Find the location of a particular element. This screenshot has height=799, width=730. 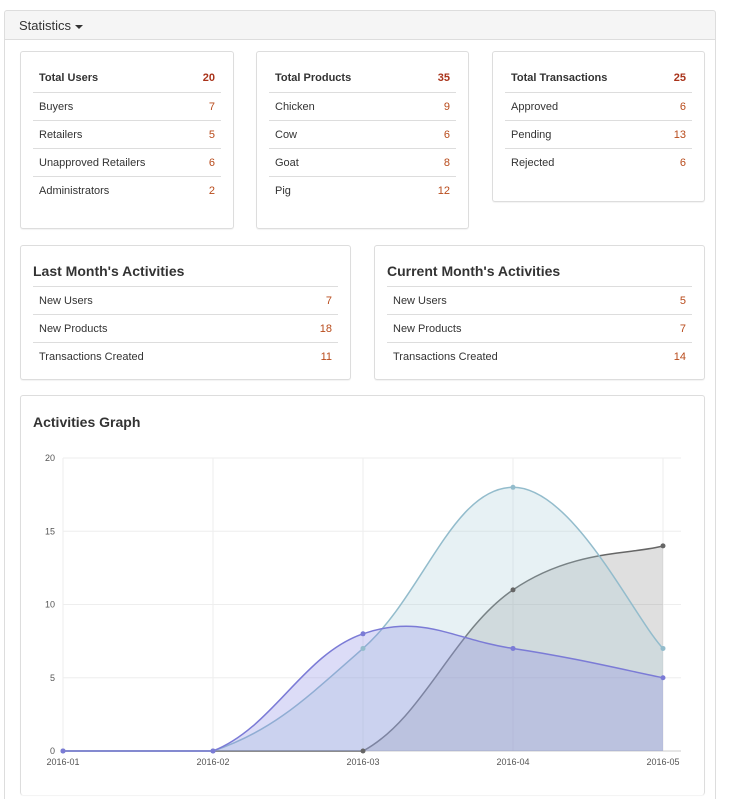

stat-label: Retailers is located at coordinates (61, 134).